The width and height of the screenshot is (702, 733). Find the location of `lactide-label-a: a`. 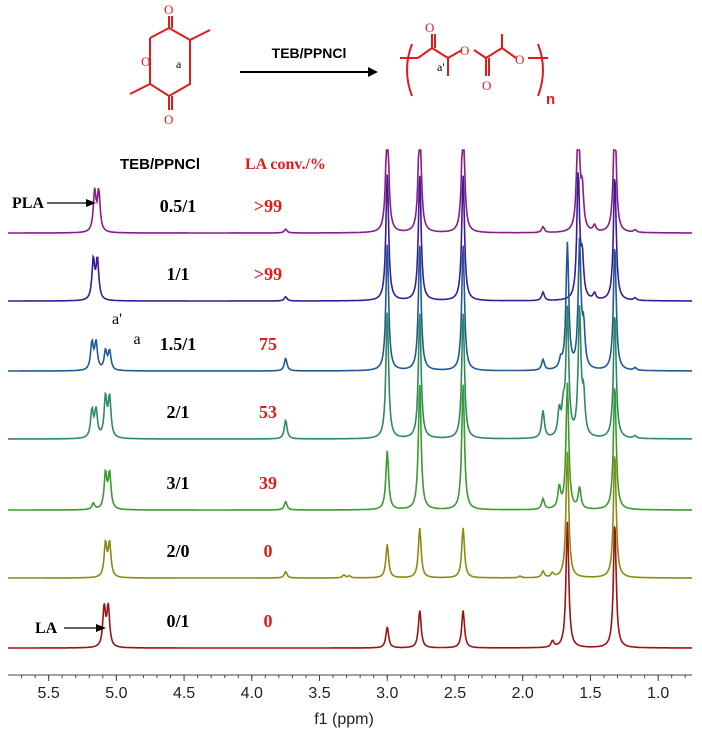

lactide-label-a: a is located at coordinates (179, 64).